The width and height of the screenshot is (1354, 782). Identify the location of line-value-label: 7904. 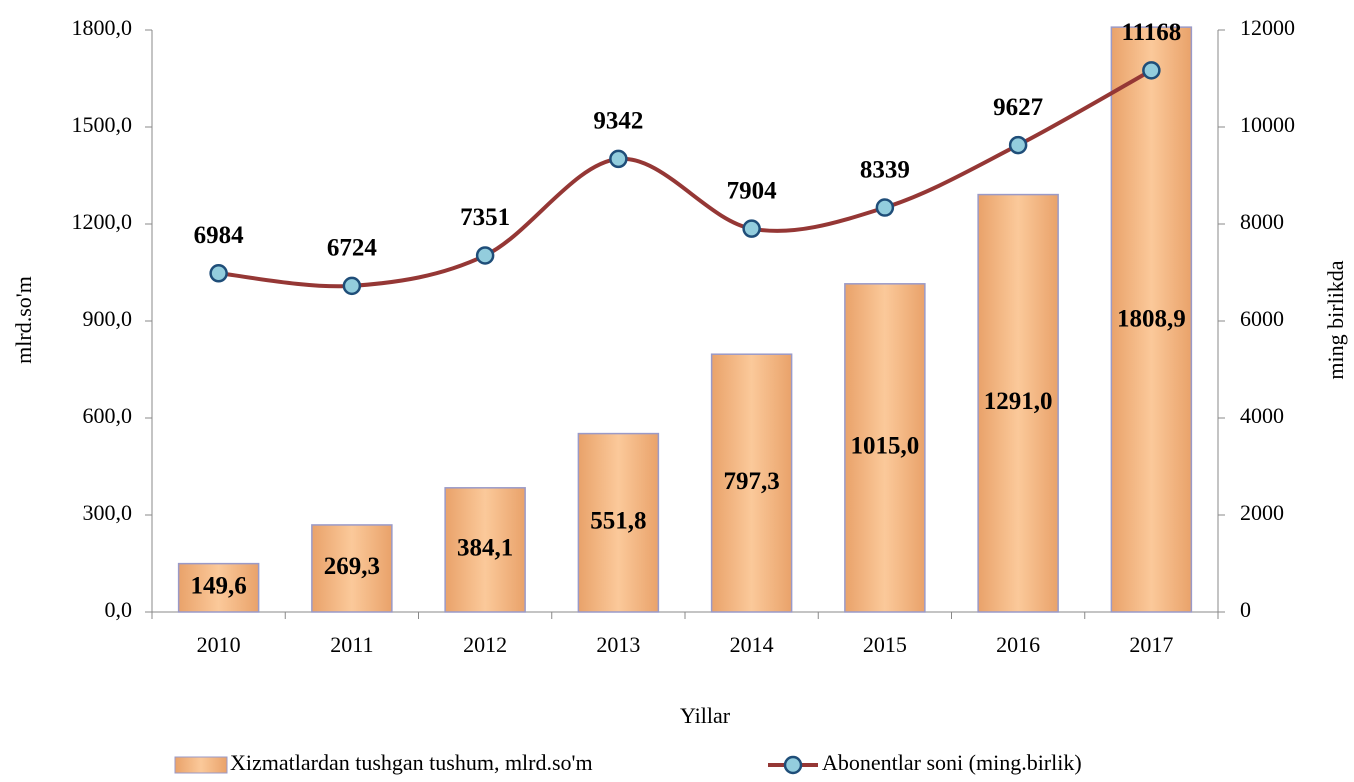
(752, 190).